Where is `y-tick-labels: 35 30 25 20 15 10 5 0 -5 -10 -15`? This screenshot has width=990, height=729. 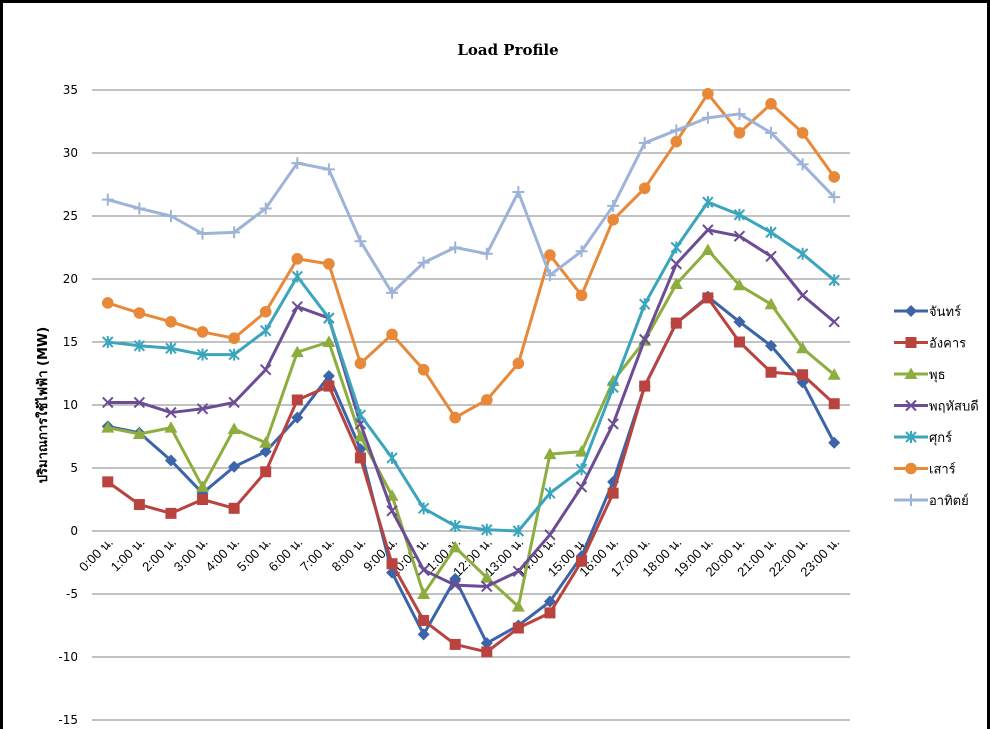 y-tick-labels: 35 30 25 20 15 10 5 0 -5 -10 -15 is located at coordinates (68, 405).